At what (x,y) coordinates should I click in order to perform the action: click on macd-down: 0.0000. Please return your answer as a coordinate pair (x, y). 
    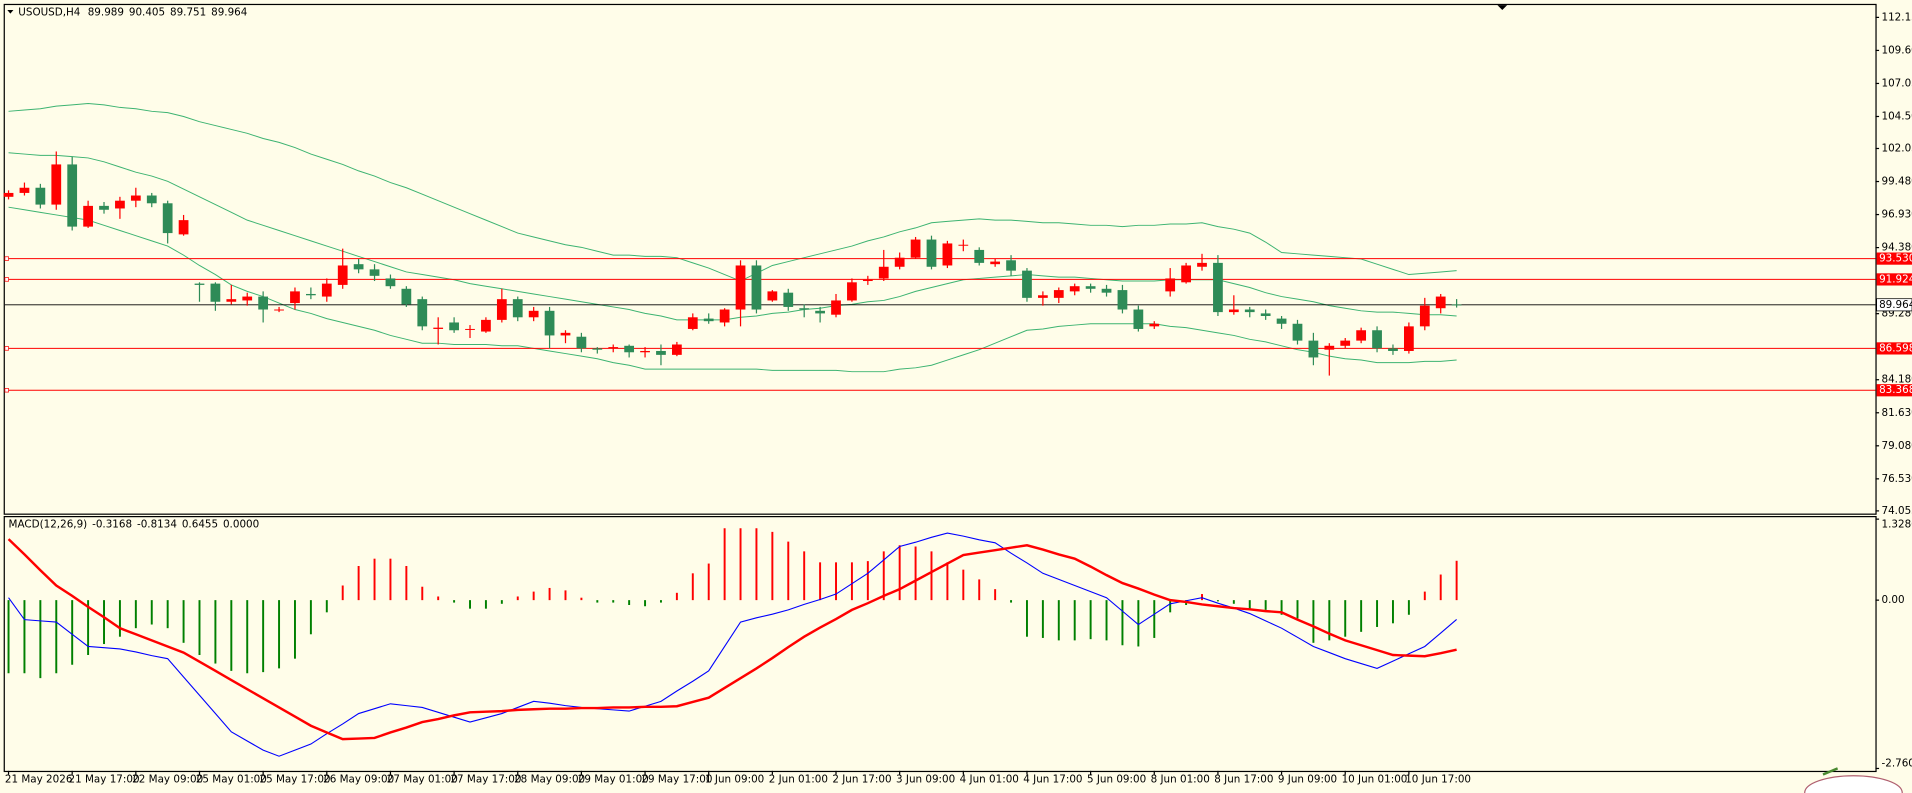
    Looking at the image, I should click on (241, 525).